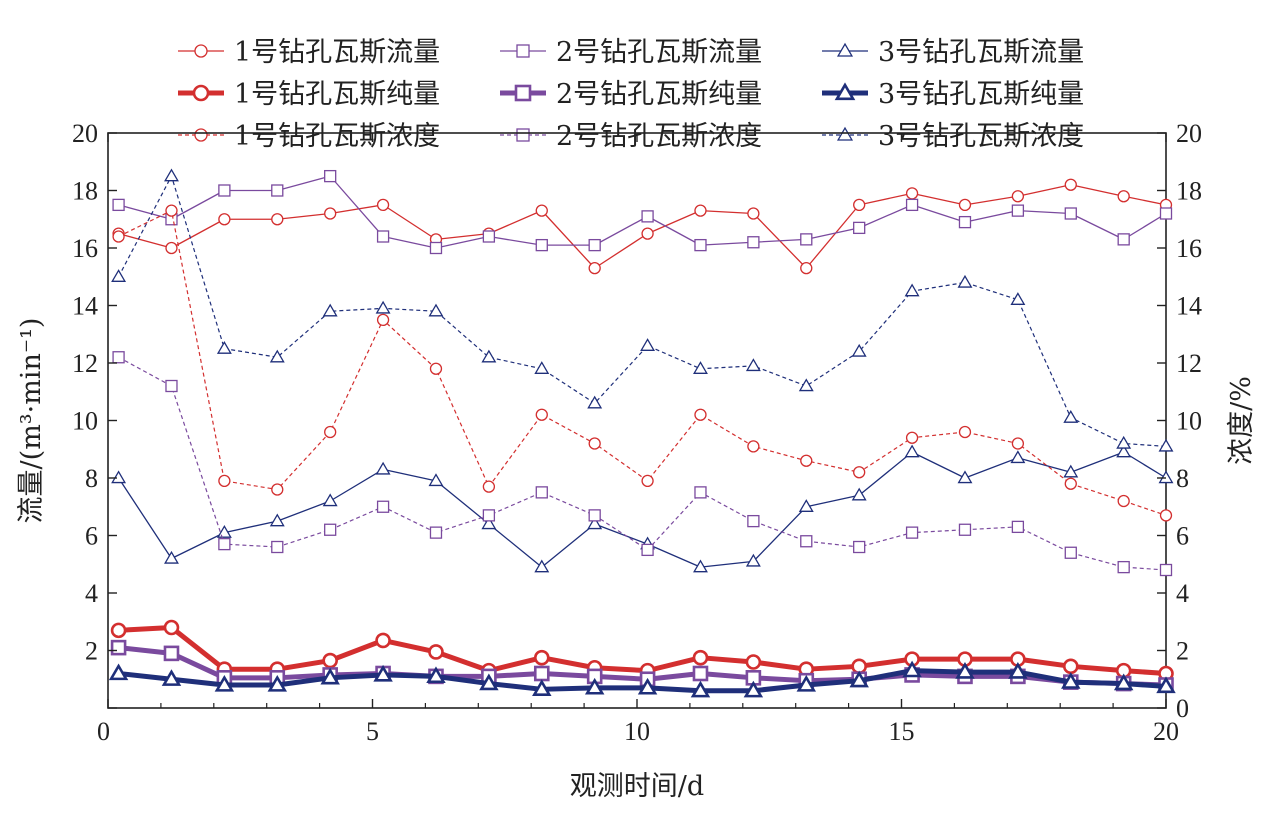 The width and height of the screenshot is (1274, 838). I want to click on y-tick-label-left: 14, so click(85, 306).